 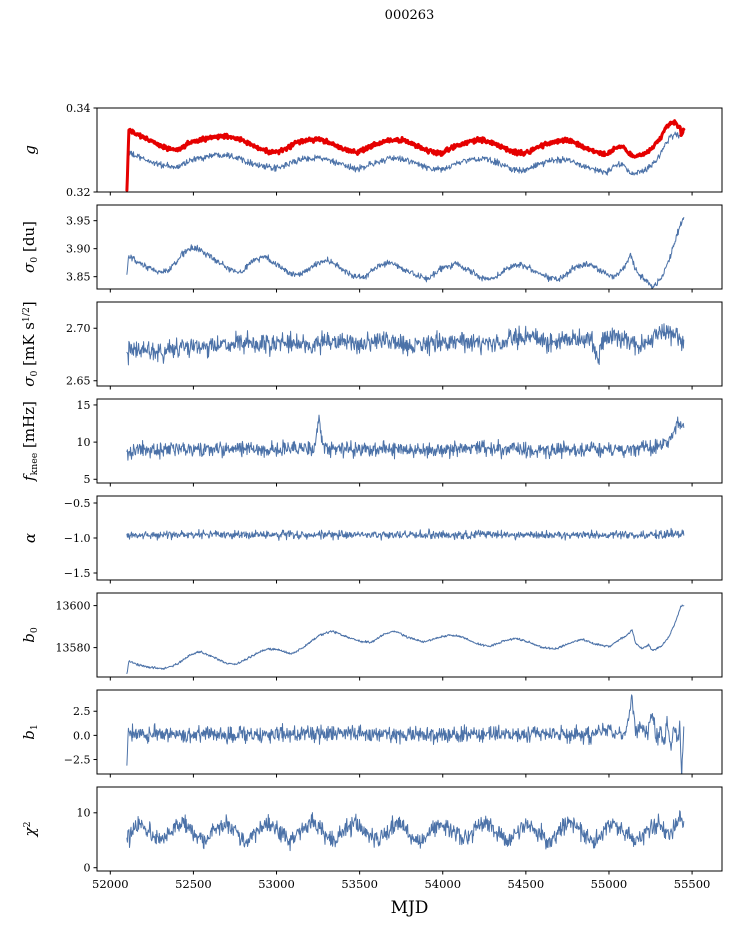 I want to click on y-axis-label-chi2: χ2, so click(x=30, y=829).